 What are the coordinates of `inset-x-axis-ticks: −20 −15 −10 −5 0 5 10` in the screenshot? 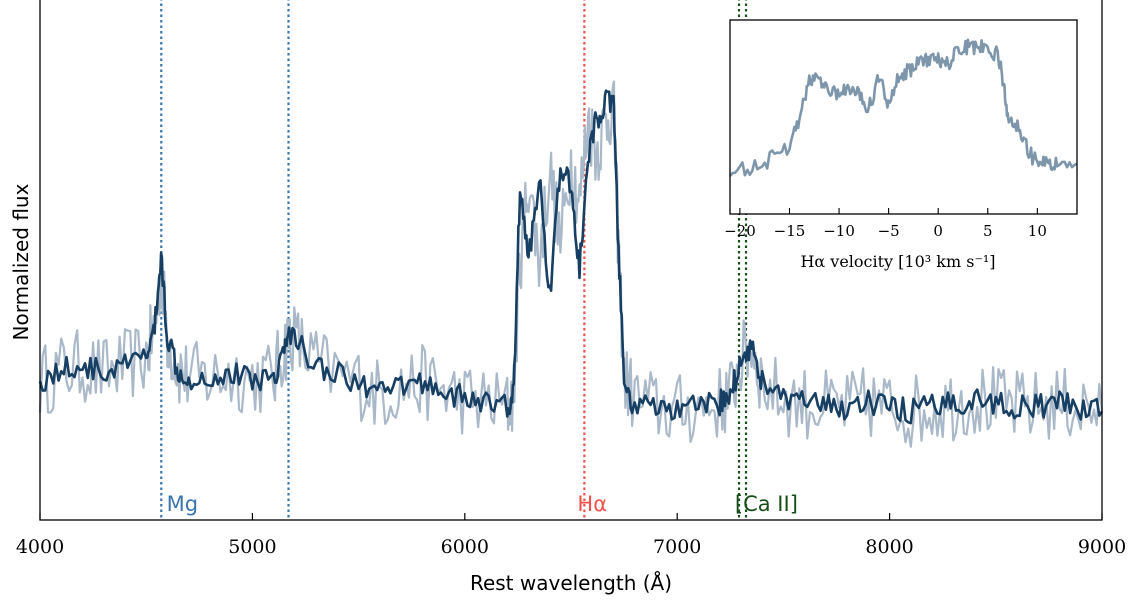 It's located at (885, 224).